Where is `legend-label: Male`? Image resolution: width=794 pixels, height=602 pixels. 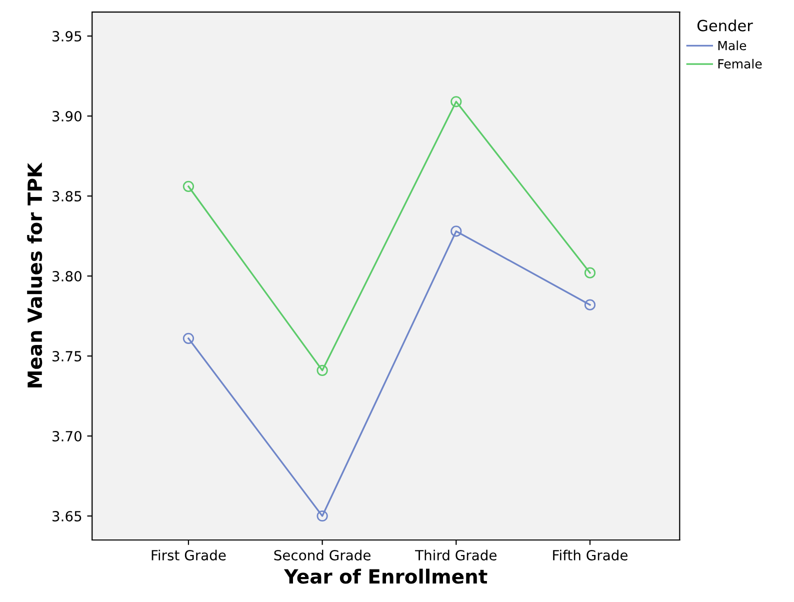 legend-label: Male is located at coordinates (732, 45).